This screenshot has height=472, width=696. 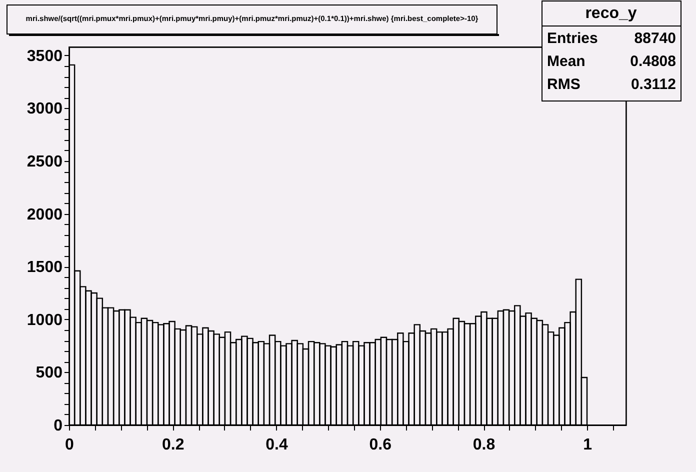 I want to click on y-tick-label: 2000, so click(x=44, y=215).